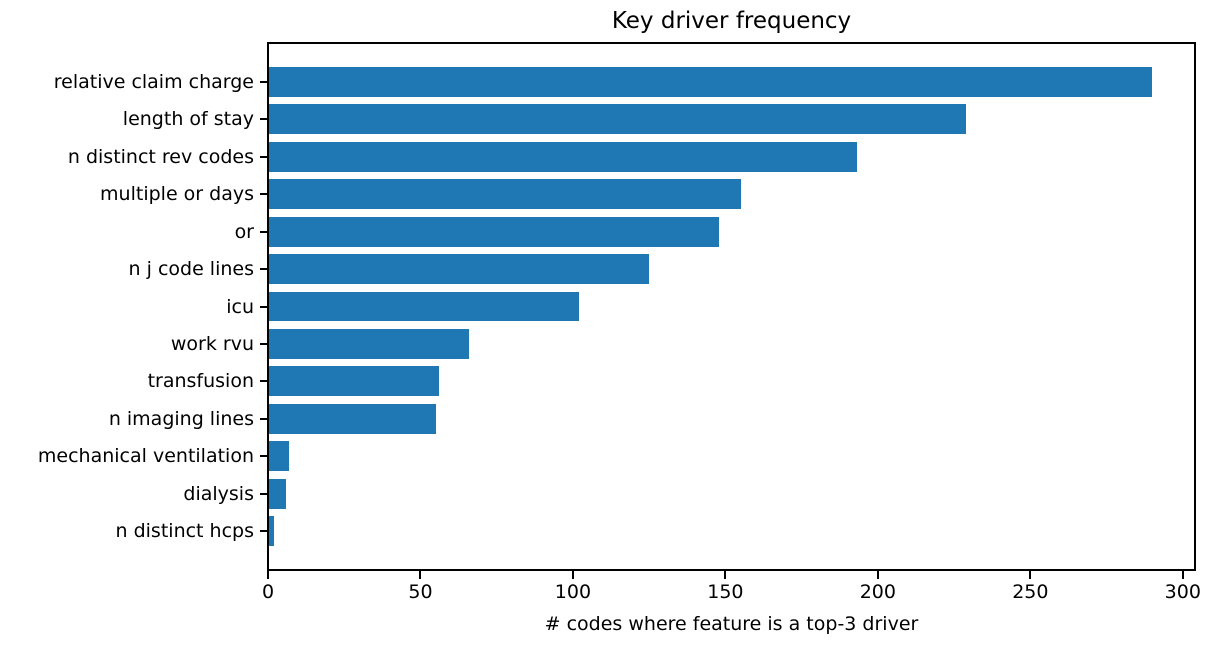 The height and width of the screenshot is (649, 1217). I want to click on y-tick-label-dialysis: dialysis, so click(218, 493).